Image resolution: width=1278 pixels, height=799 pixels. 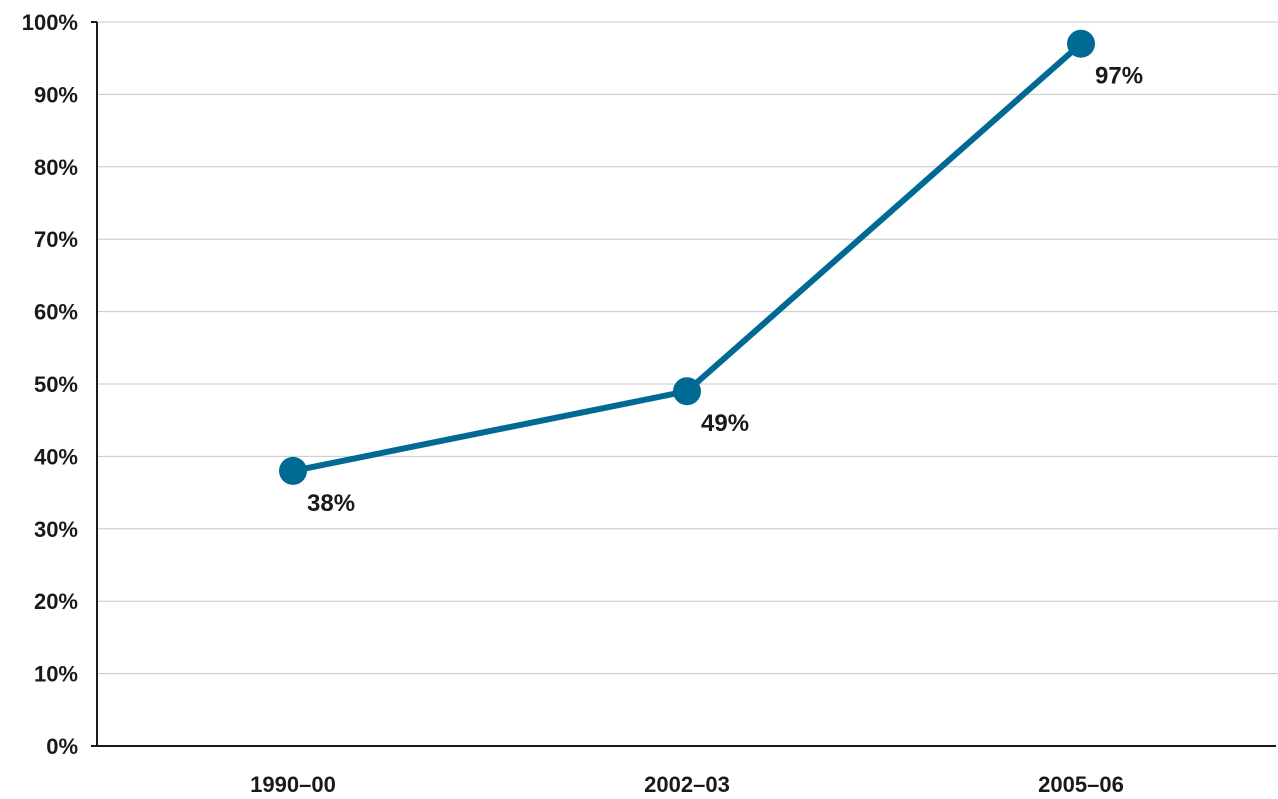 I want to click on y-tick-label: 40%, so click(x=56, y=456).